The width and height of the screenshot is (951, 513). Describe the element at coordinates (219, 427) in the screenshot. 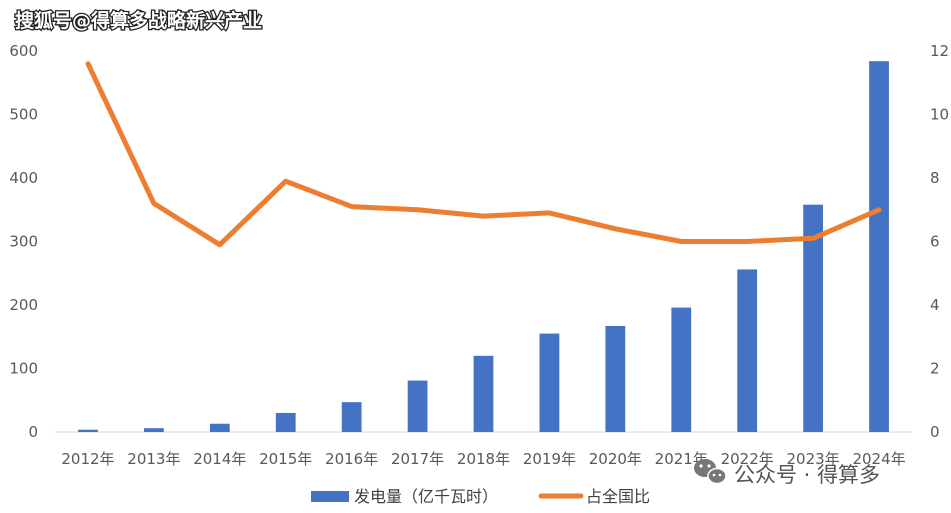

I see `bar-2014年` at that location.